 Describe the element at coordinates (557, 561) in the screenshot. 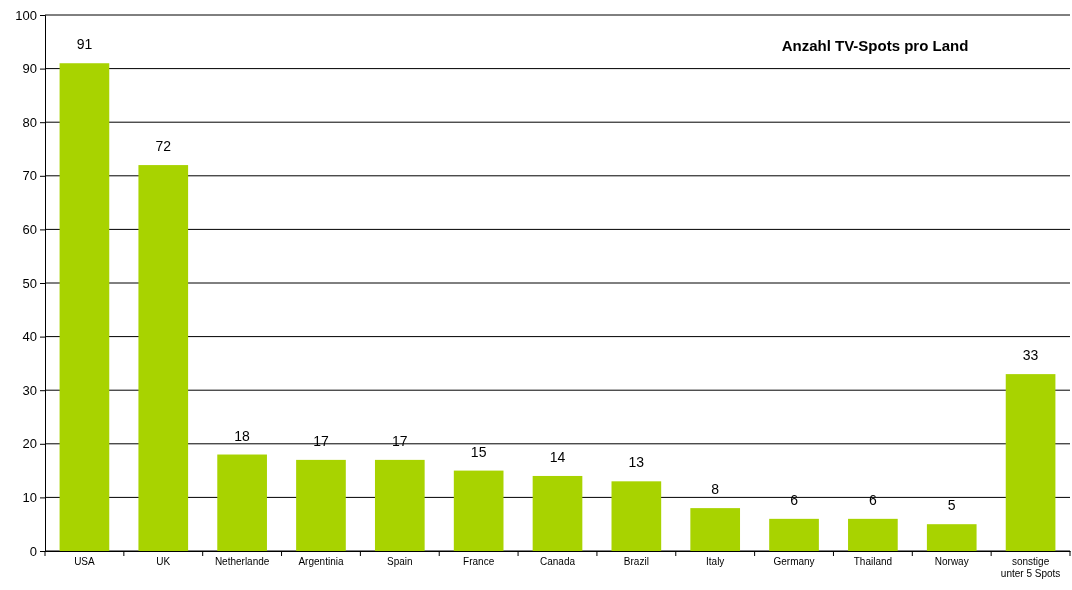

I see `x-tick-label: Canada` at that location.